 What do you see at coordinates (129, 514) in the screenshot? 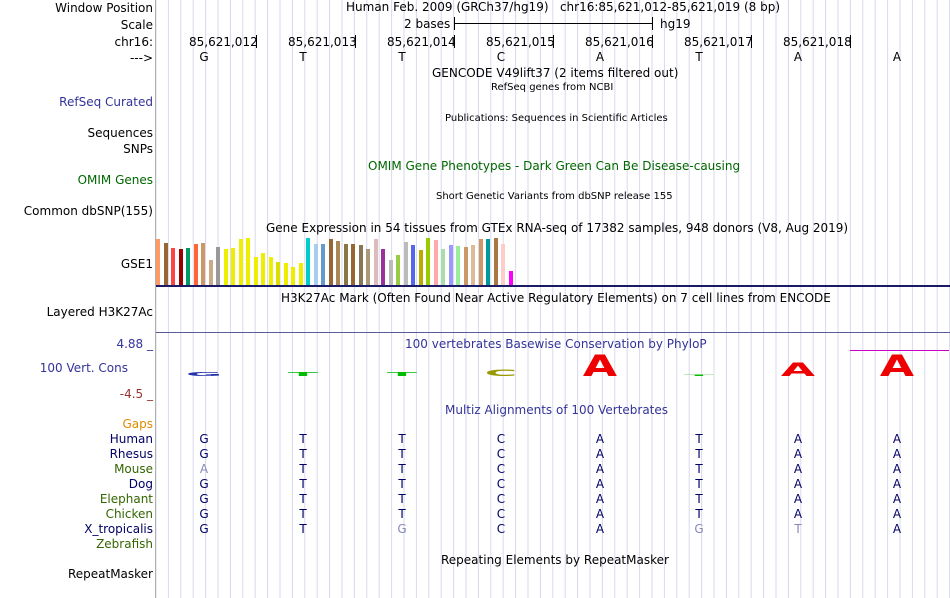
I see `species-label: Chicken` at bounding box center [129, 514].